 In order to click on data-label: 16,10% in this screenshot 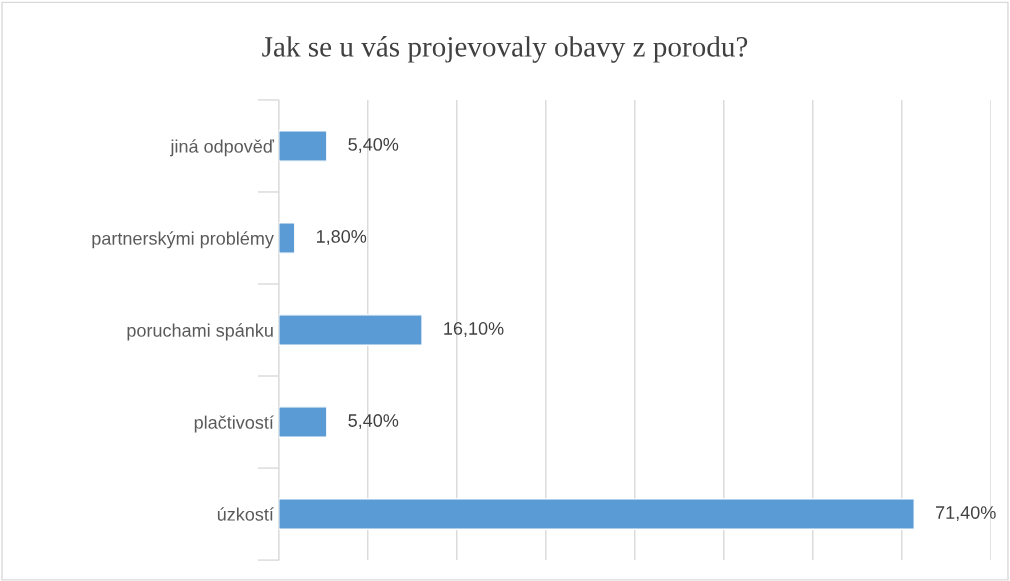, I will do `click(474, 329)`.